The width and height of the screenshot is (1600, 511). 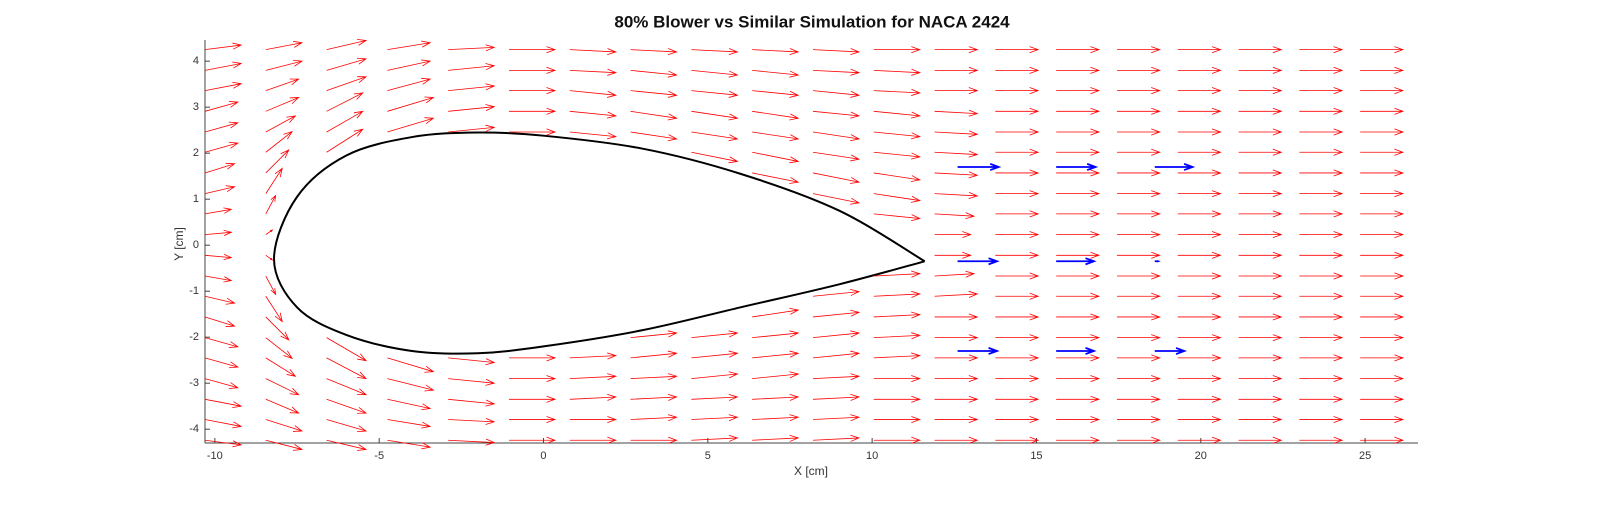 What do you see at coordinates (194, 429) in the screenshot?
I see `y-tick-label: -4` at bounding box center [194, 429].